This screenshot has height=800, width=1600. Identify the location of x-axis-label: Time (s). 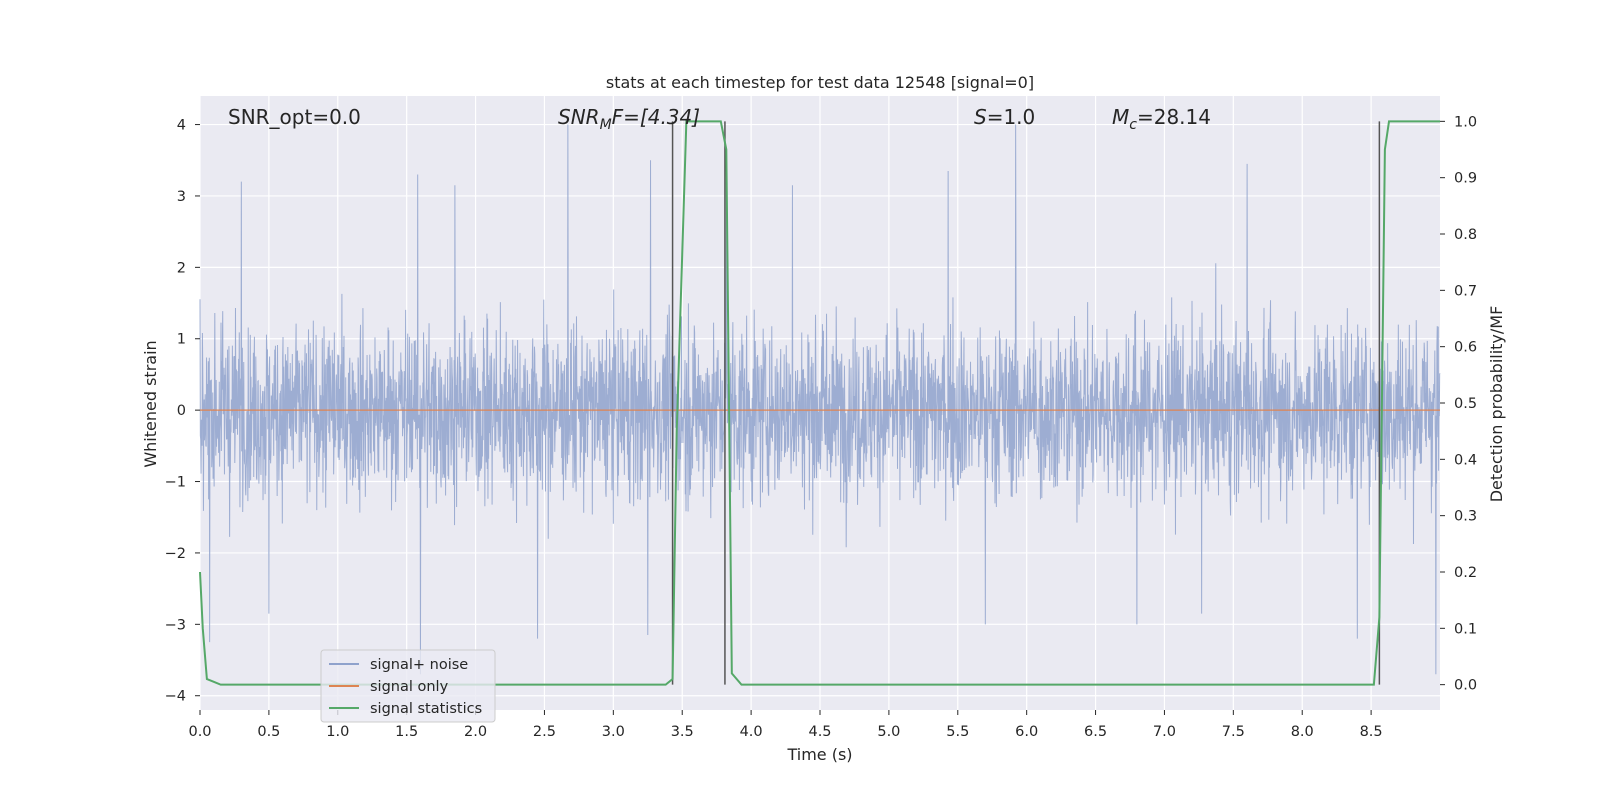
(819, 754).